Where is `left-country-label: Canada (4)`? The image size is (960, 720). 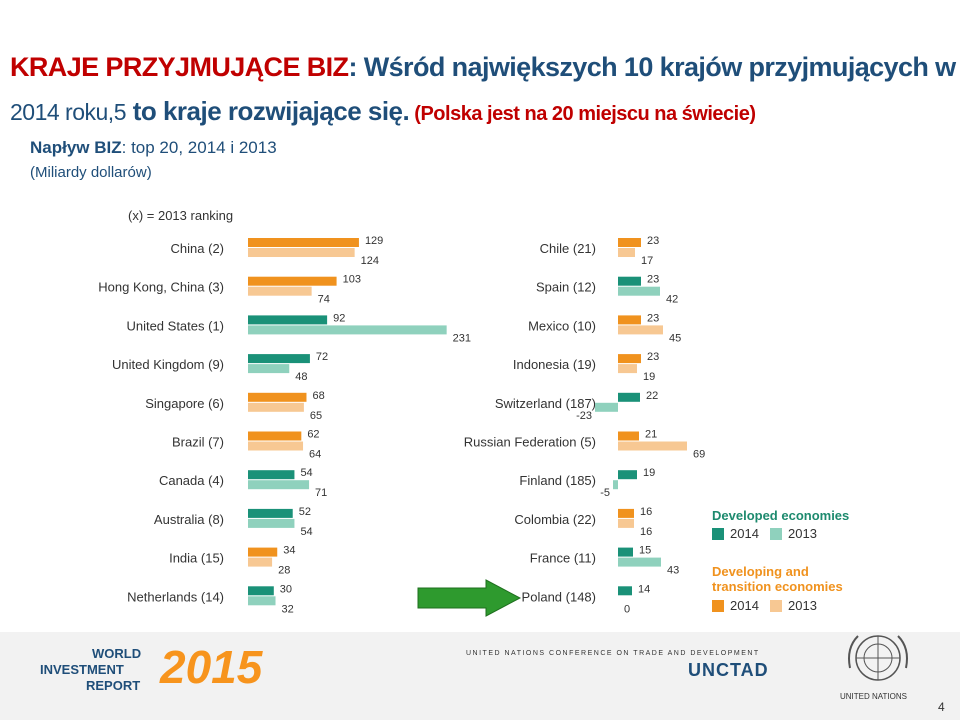 left-country-label: Canada (4) is located at coordinates (191, 480).